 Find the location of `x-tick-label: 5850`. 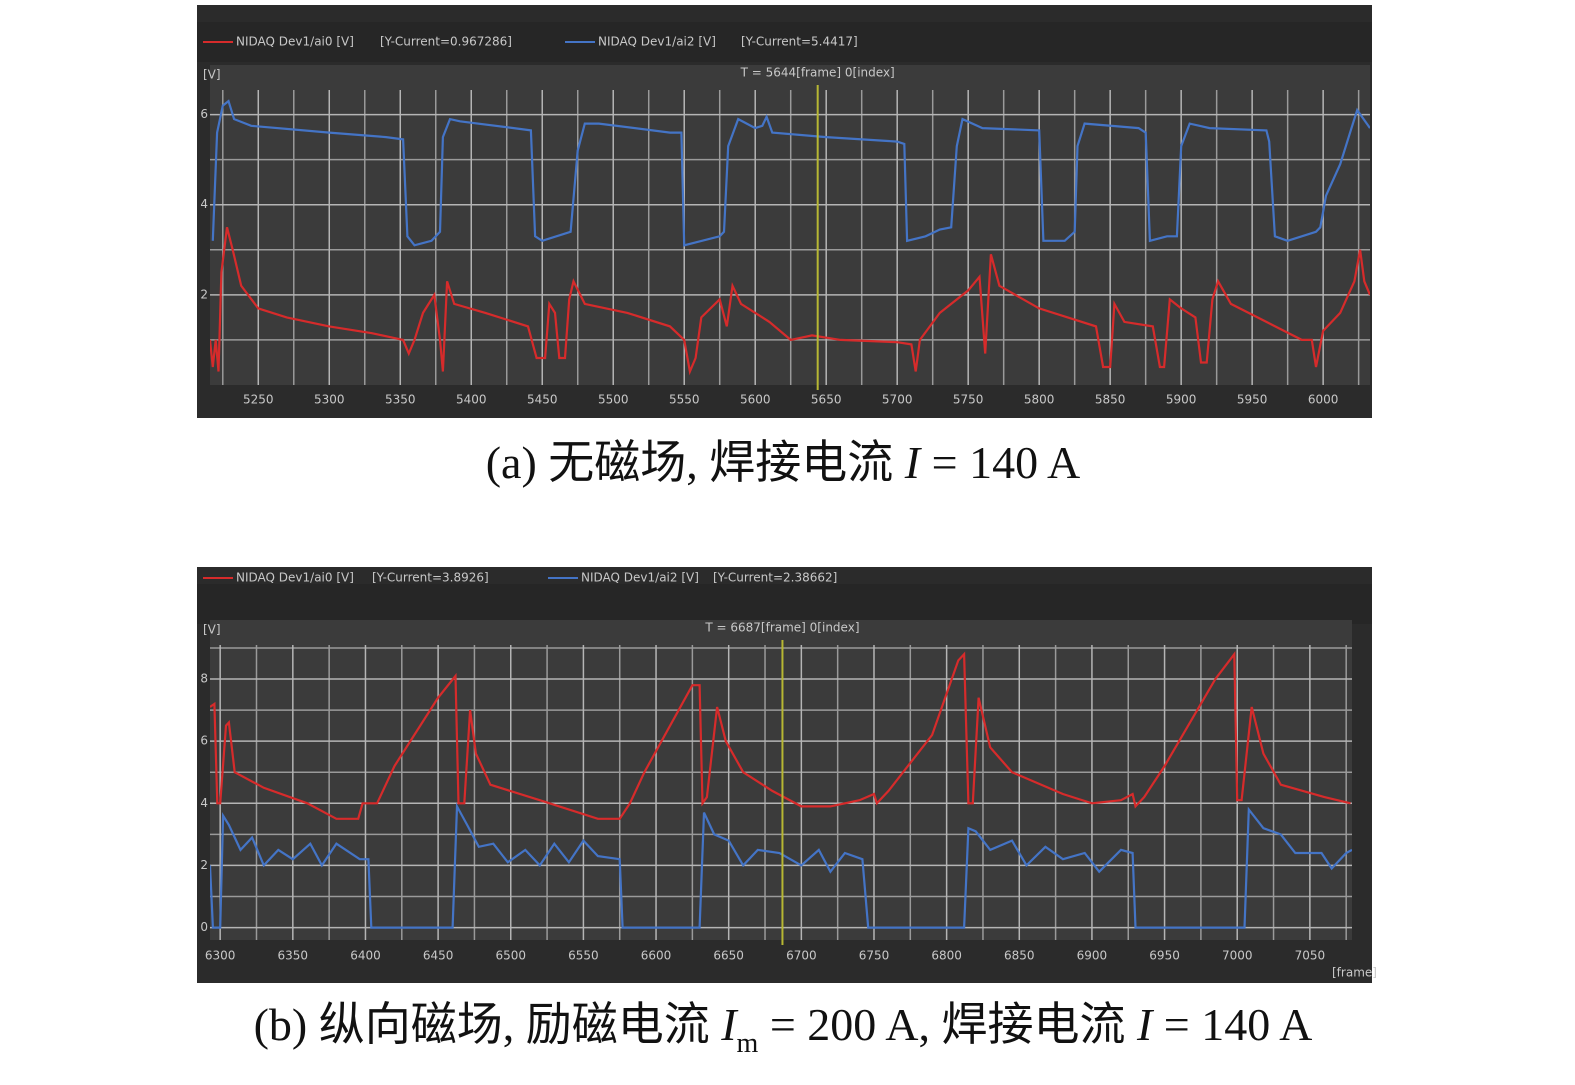

x-tick-label: 5850 is located at coordinates (1110, 400).